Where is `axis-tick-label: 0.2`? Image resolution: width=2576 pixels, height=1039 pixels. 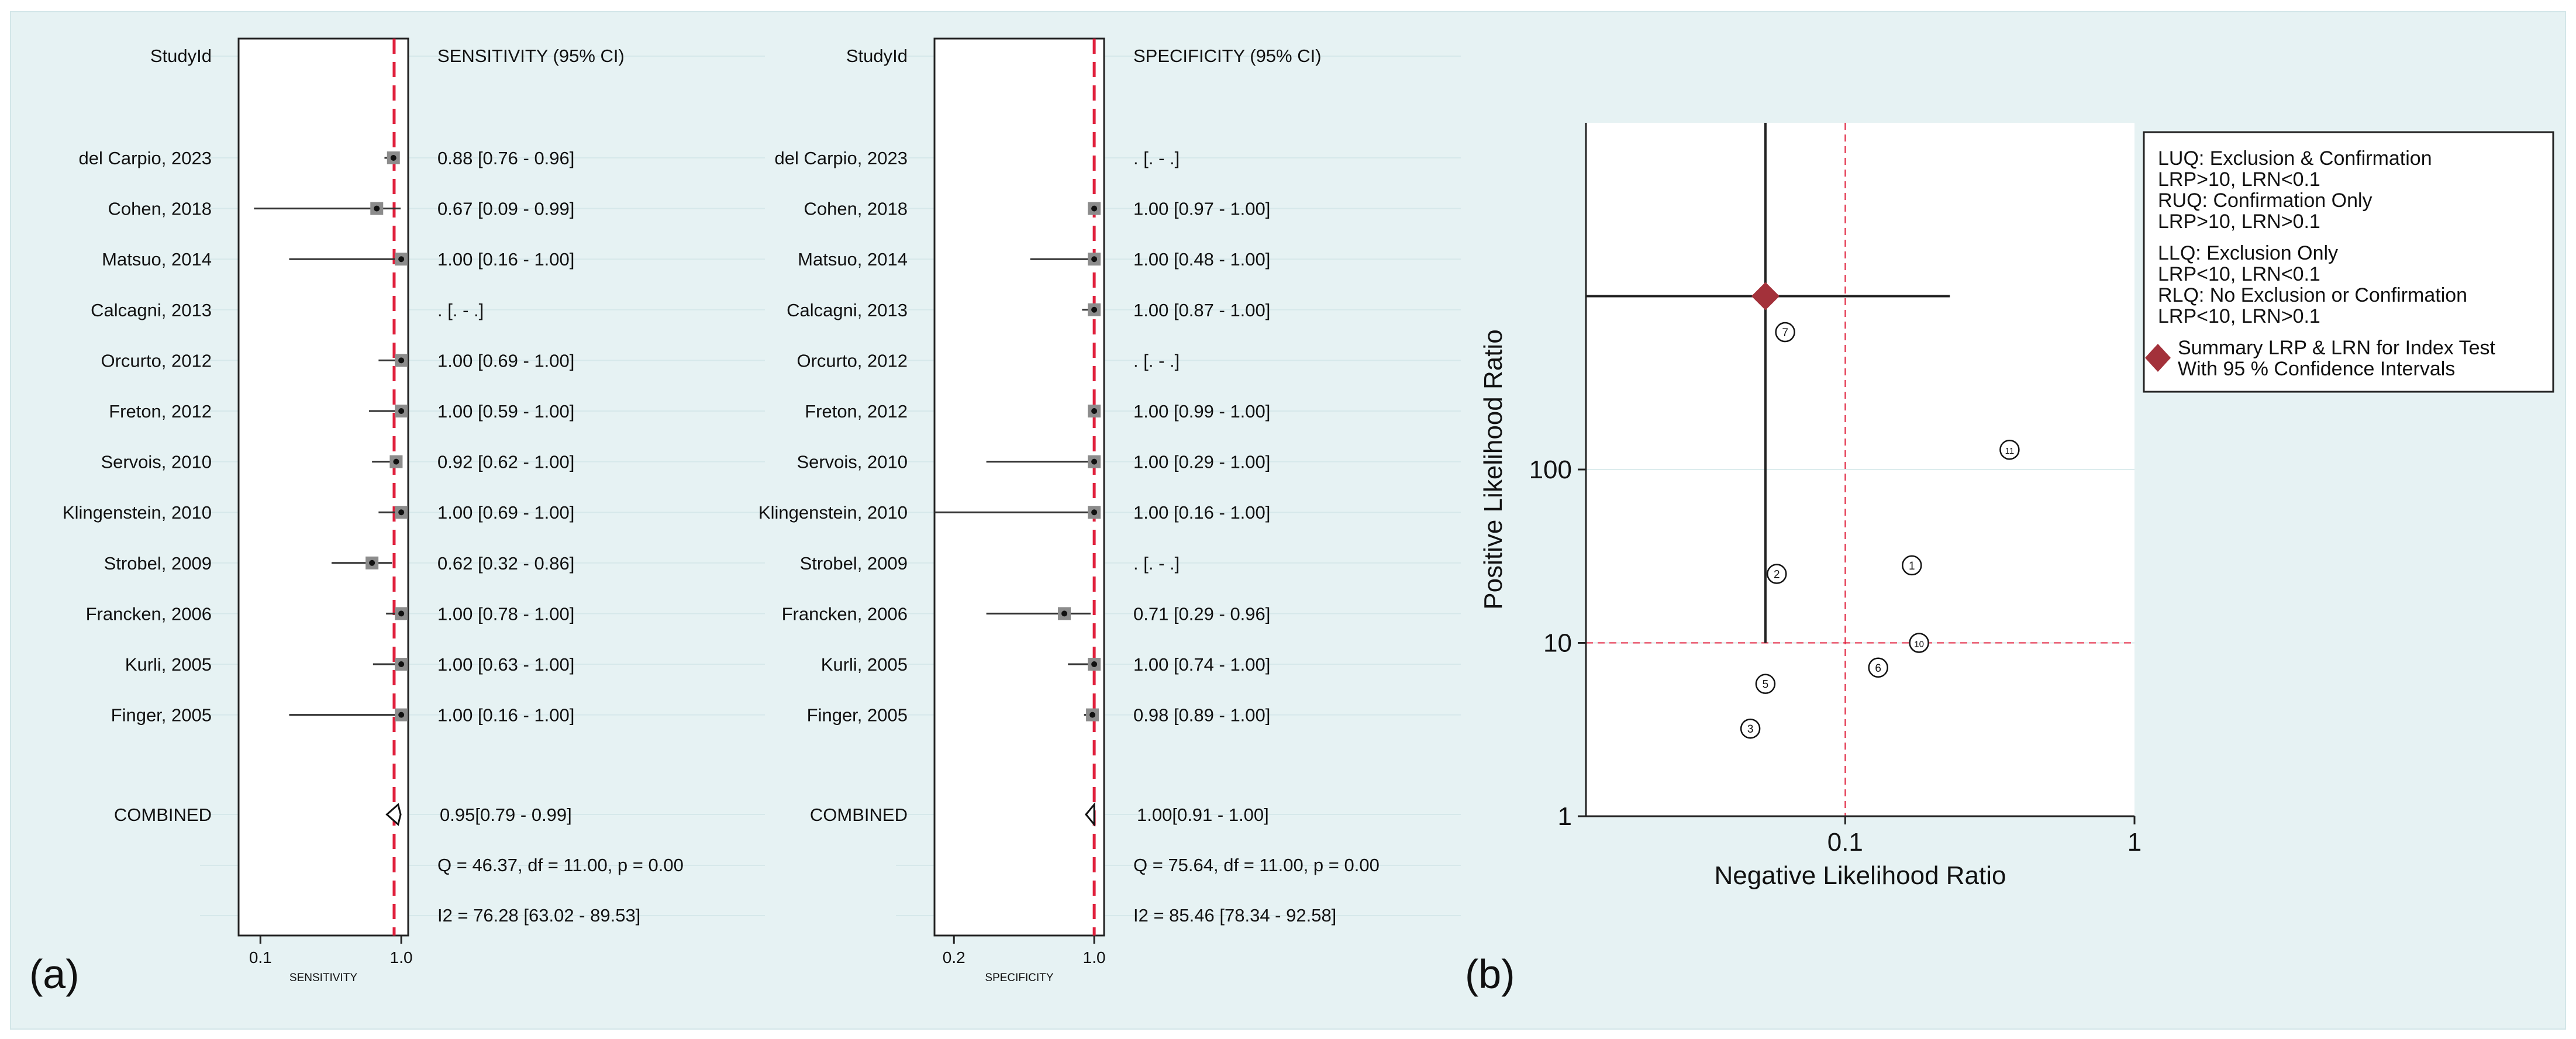 axis-tick-label: 0.2 is located at coordinates (954, 957).